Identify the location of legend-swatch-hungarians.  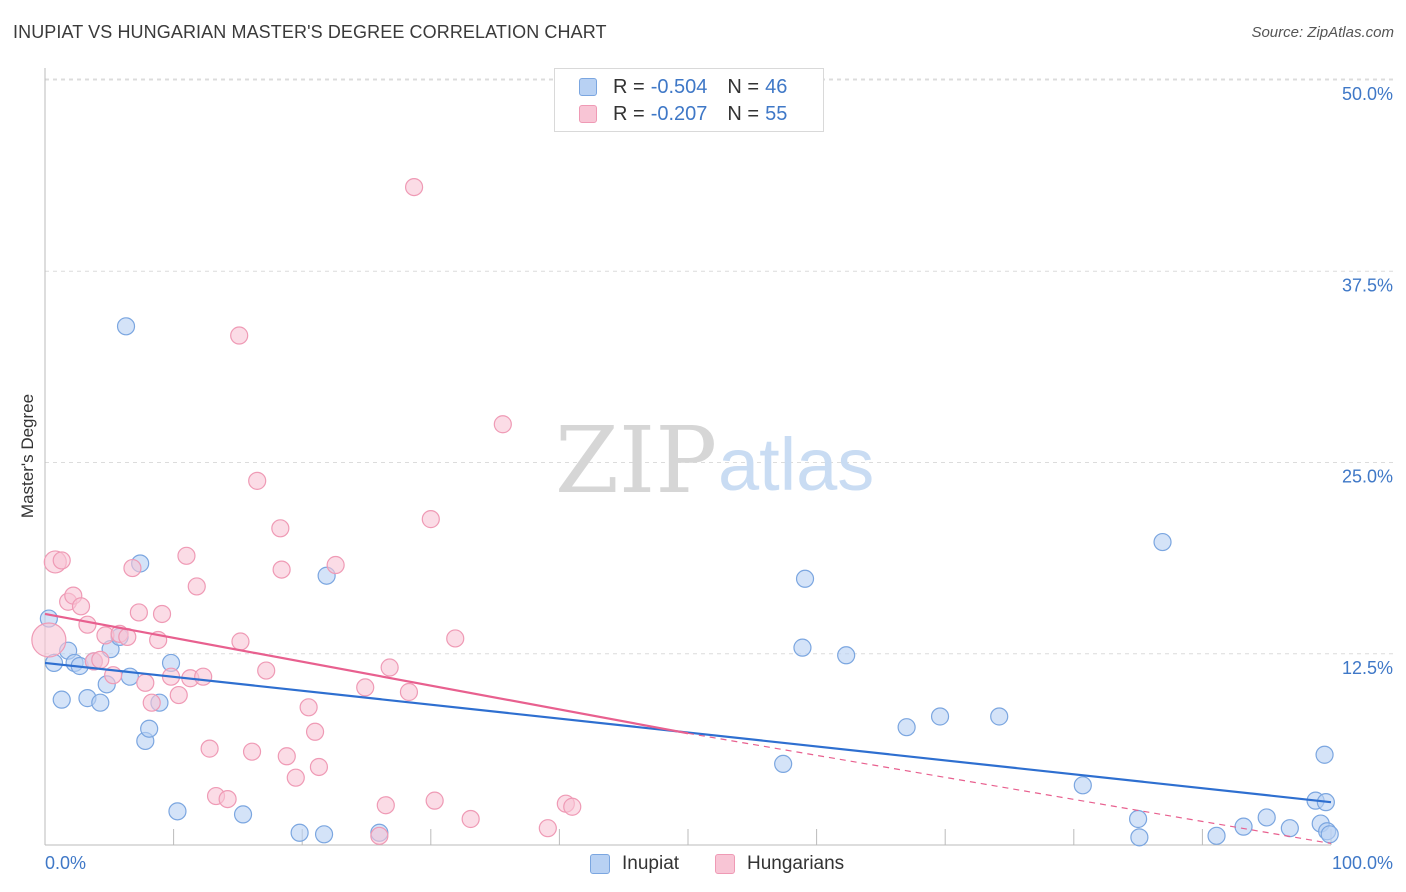
(588, 114).